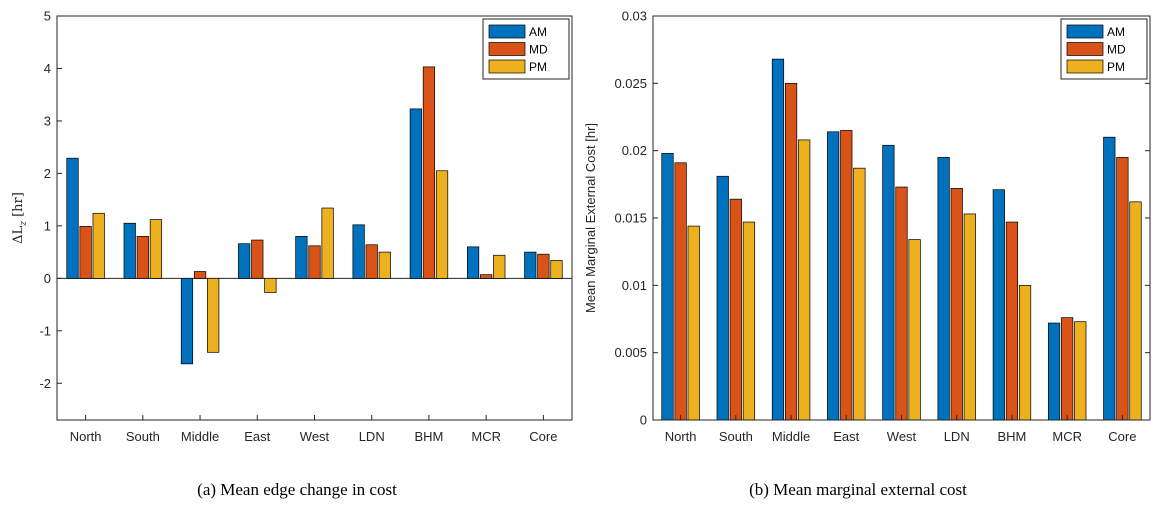 Image resolution: width=1157 pixels, height=506 pixels. I want to click on bar-md-middle, so click(200, 275).